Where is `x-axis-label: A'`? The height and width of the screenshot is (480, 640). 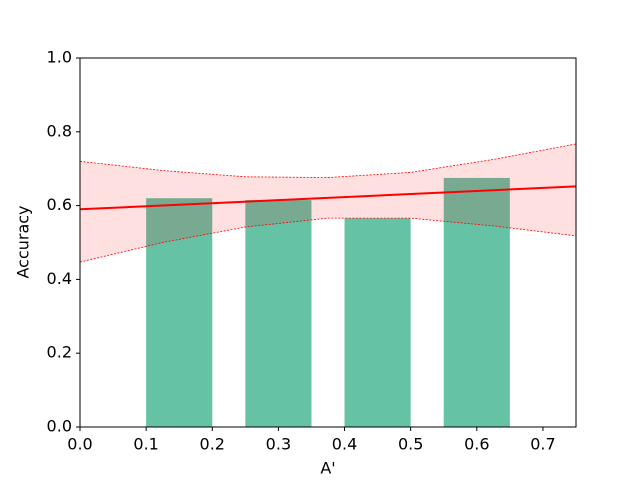
x-axis-label: A' is located at coordinates (327, 468).